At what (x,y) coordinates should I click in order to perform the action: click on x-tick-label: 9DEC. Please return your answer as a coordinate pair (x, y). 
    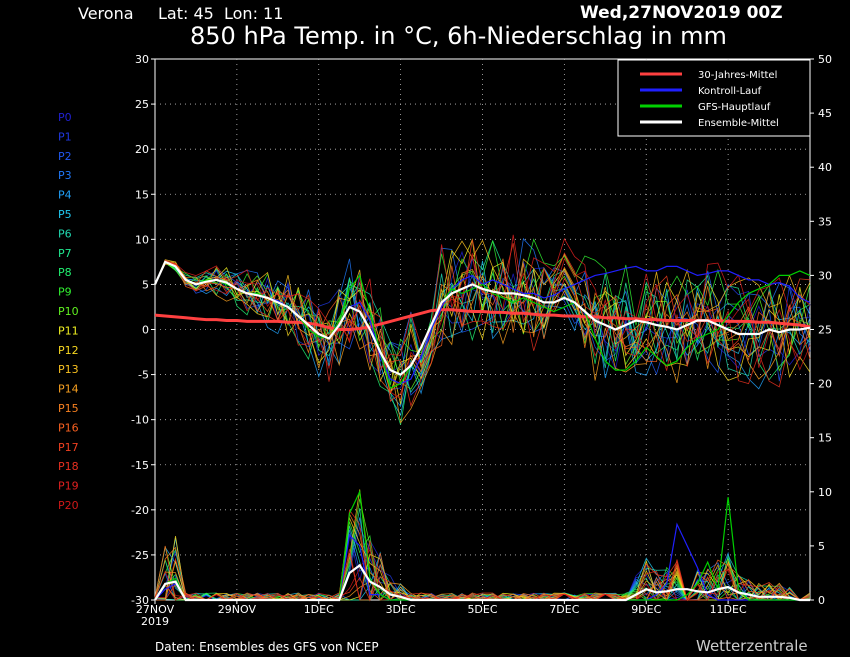
    Looking at the image, I should click on (646, 609).